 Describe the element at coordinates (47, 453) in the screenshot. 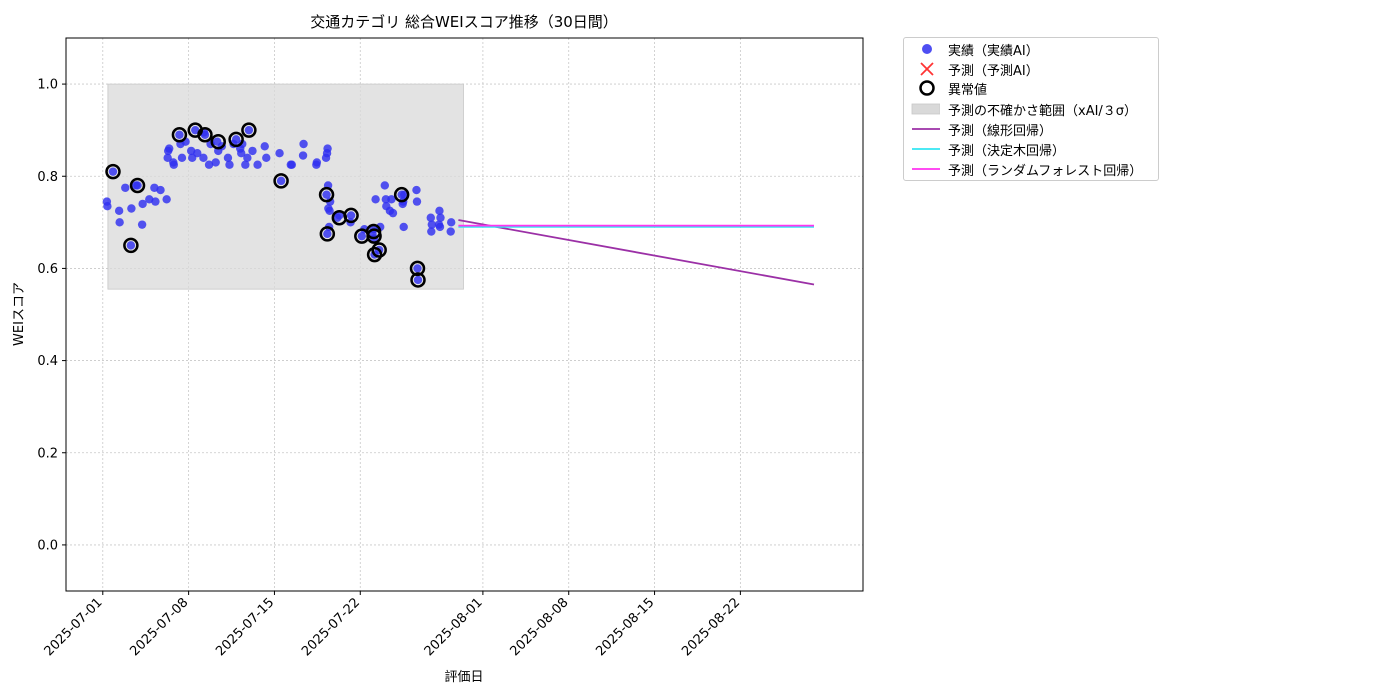

I see `y-tick-label: 0.2` at that location.